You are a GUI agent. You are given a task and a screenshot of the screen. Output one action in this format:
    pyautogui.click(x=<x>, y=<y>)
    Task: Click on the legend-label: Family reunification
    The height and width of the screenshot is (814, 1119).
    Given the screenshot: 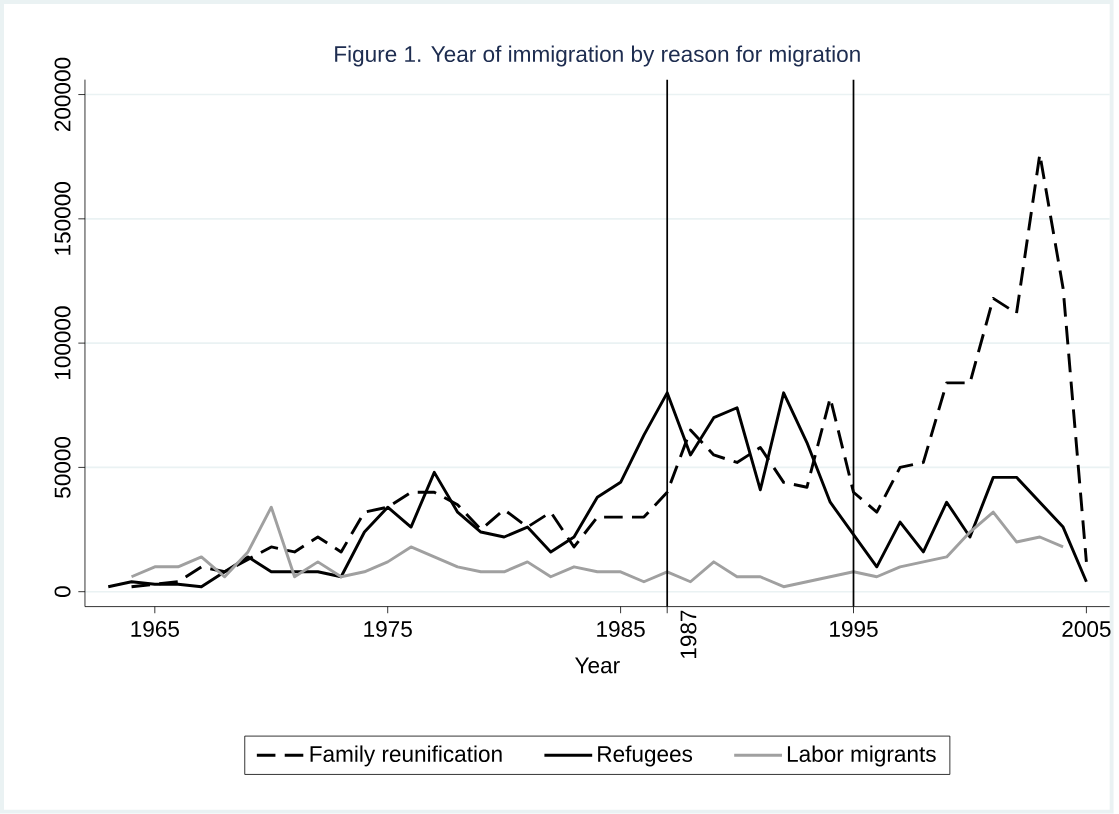 What is the action you would take?
    pyautogui.click(x=406, y=756)
    